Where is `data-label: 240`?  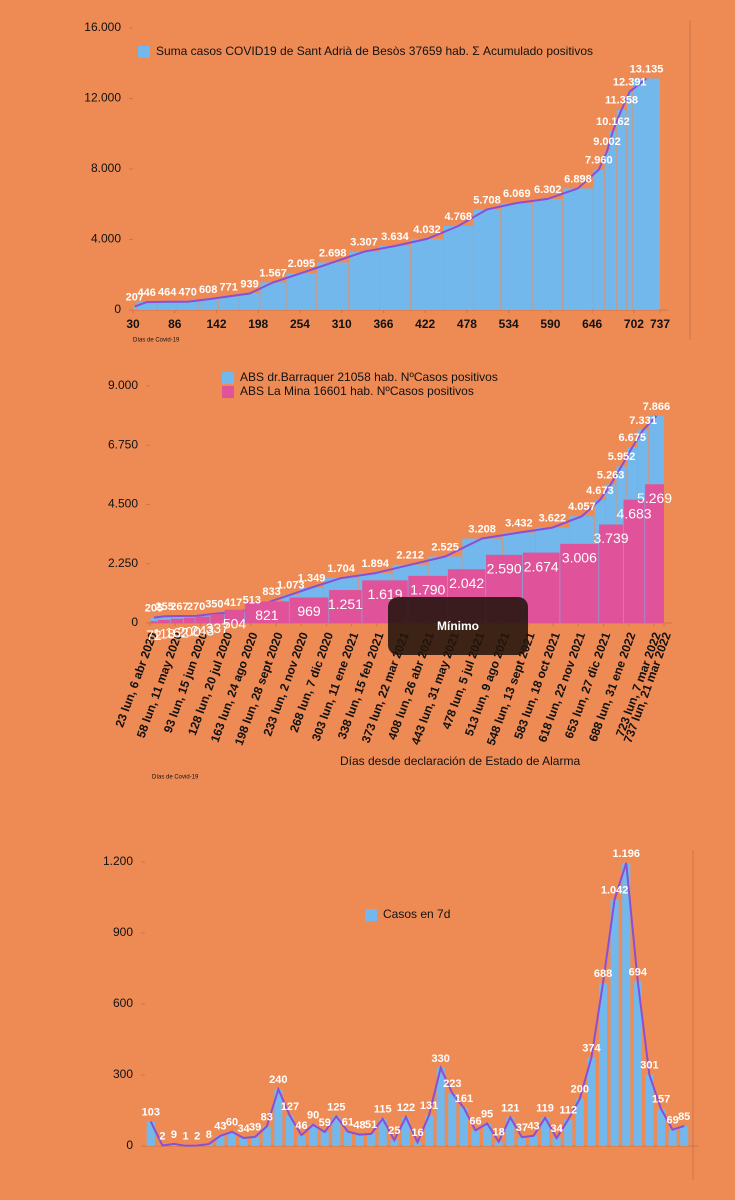
data-label: 240 is located at coordinates (278, 1080).